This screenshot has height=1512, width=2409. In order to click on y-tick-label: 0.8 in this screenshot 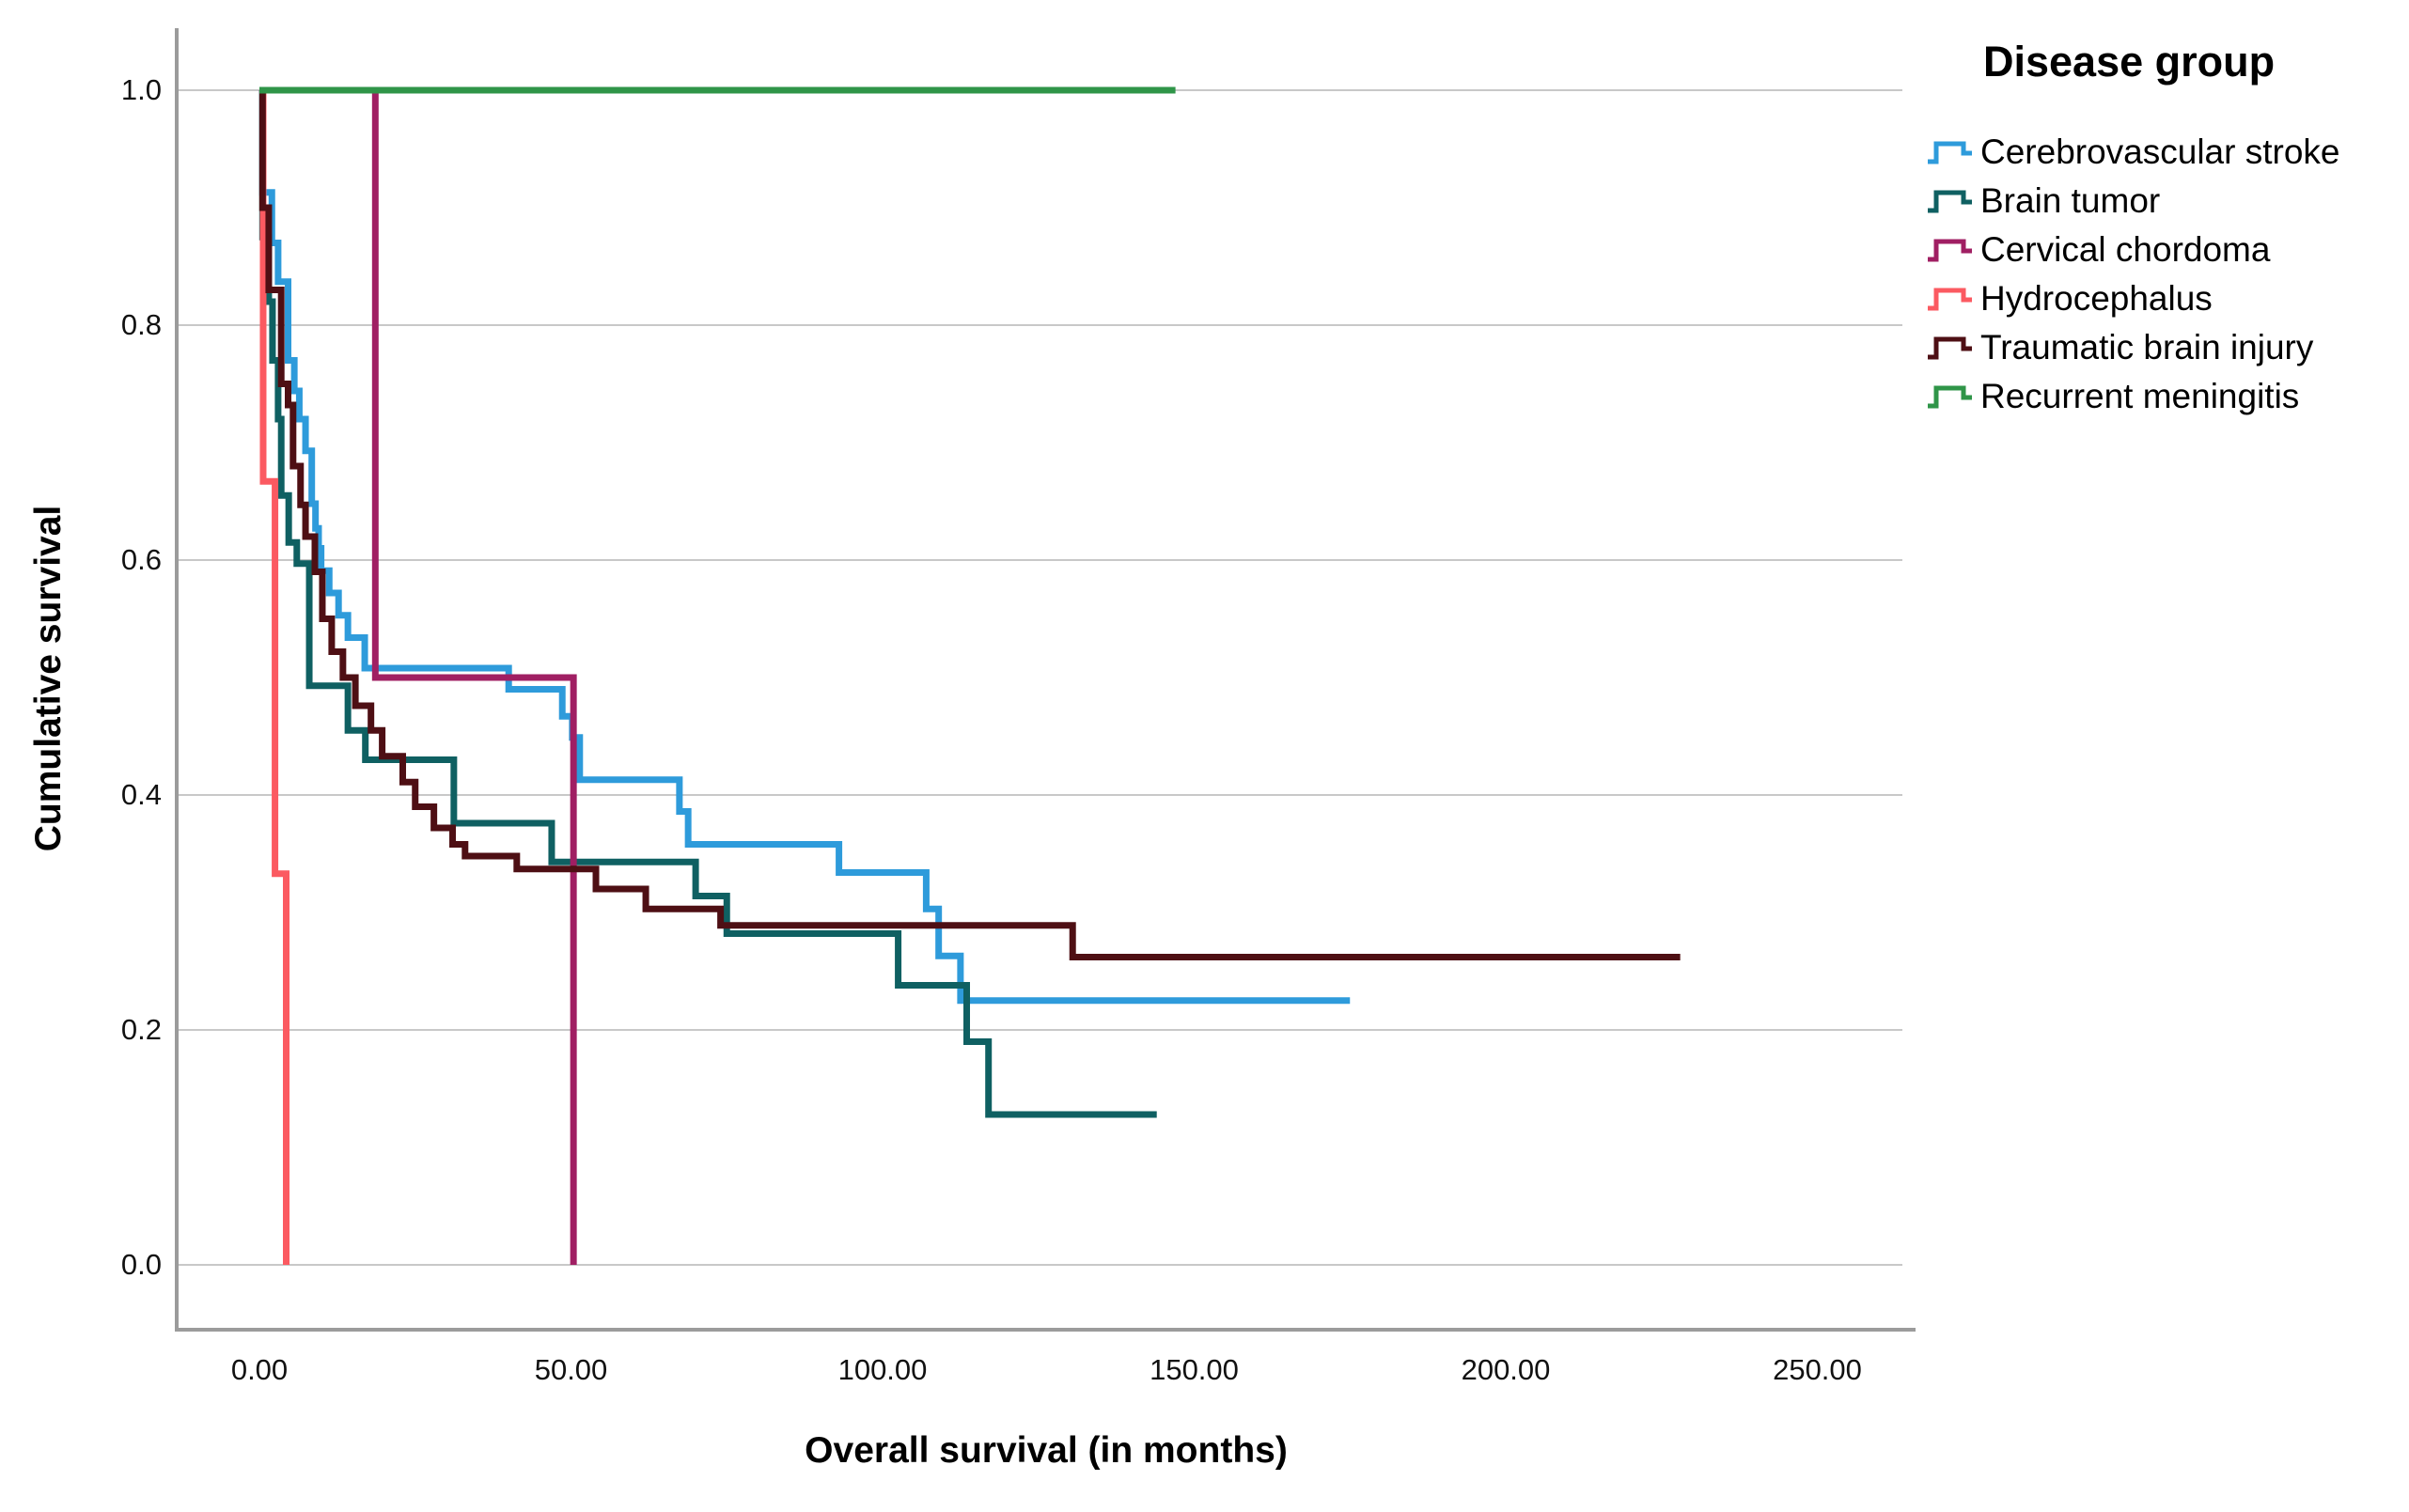, I will do `click(141, 324)`.